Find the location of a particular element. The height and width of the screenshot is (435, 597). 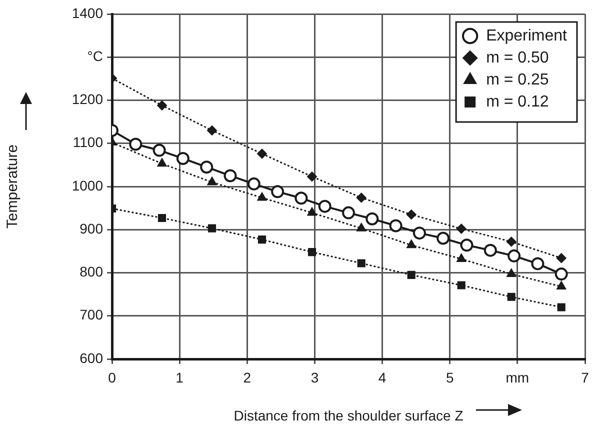

y-tick-label: 800 is located at coordinates (92, 272).